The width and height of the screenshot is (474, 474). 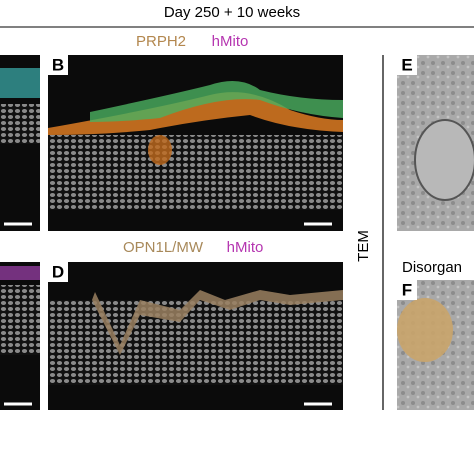 I want to click on side-label: TEM, so click(x=363, y=246).